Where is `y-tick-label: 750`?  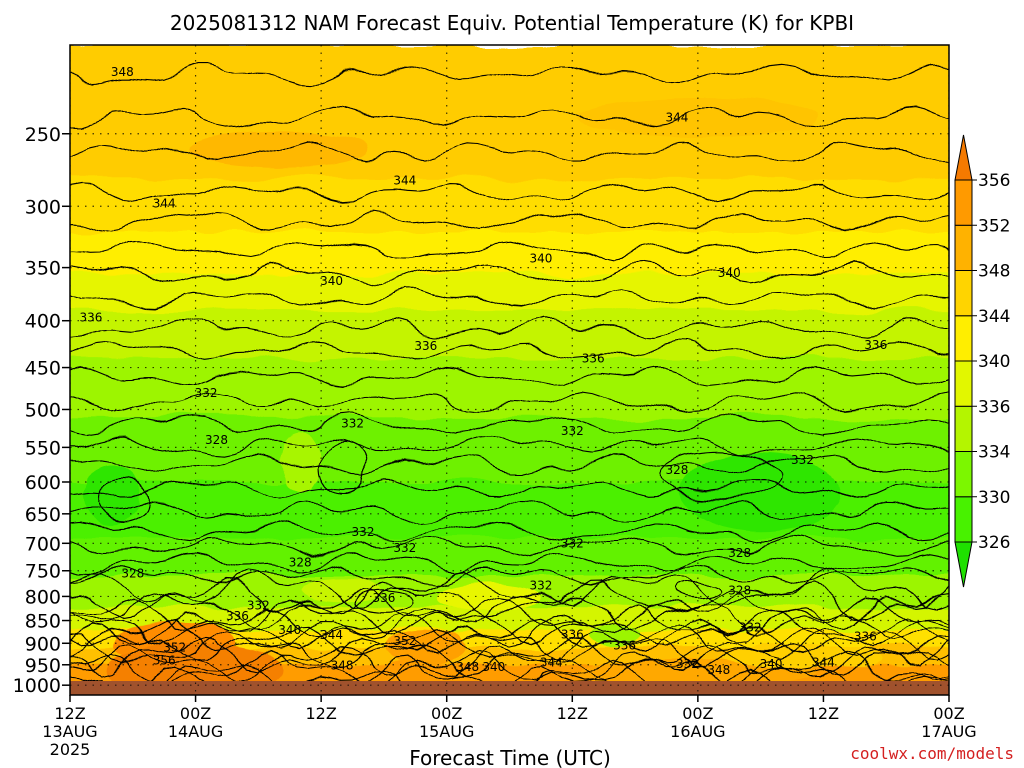
y-tick-label: 750 is located at coordinates (43, 572).